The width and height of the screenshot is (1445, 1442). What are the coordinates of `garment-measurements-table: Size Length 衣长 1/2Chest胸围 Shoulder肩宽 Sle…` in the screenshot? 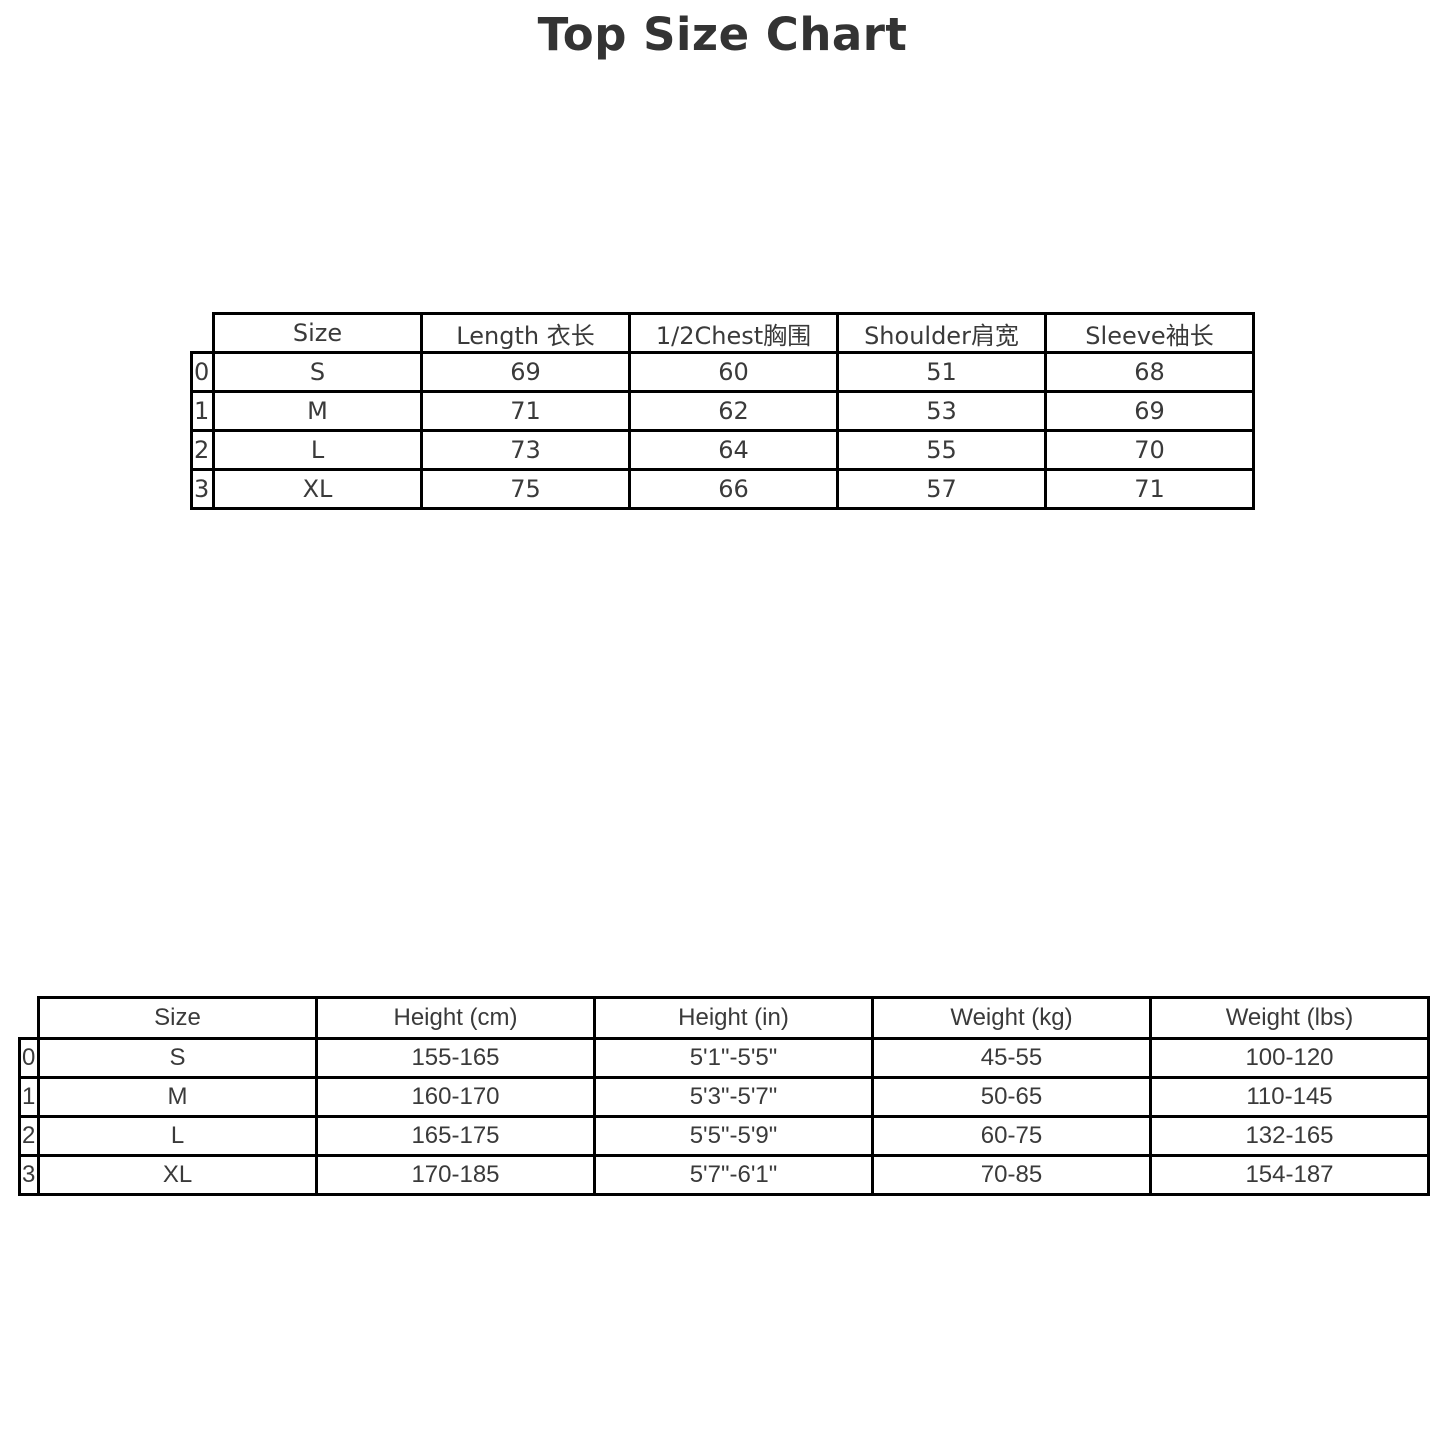 It's located at (722, 411).